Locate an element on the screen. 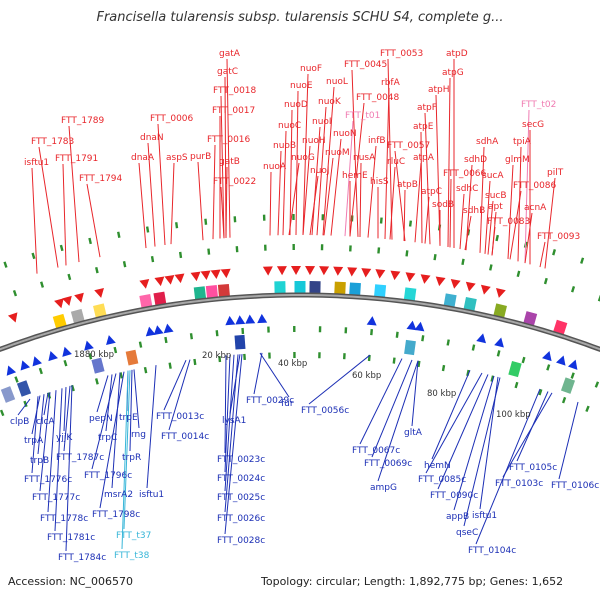 The height and width of the screenshot is (600, 600). forward-gene-label: nuoN is located at coordinates (345, 134).